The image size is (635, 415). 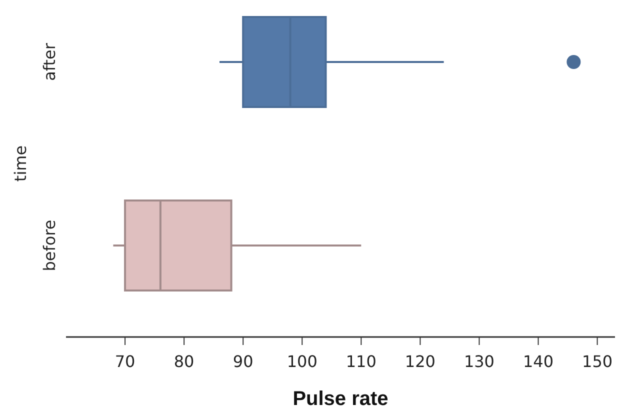 What do you see at coordinates (538, 361) in the screenshot?
I see `x-tick-label: 140` at bounding box center [538, 361].